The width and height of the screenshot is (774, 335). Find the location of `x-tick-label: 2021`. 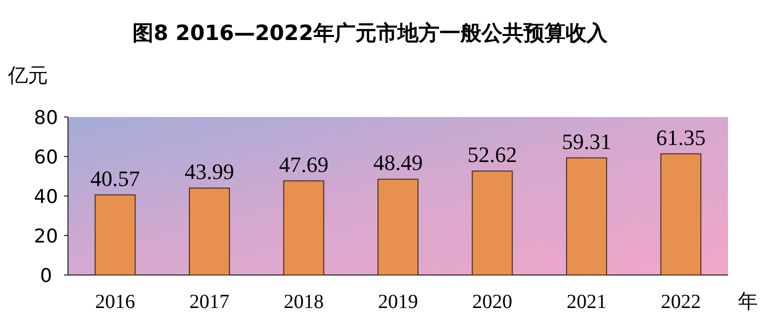

x-tick-label: 2021 is located at coordinates (586, 302).